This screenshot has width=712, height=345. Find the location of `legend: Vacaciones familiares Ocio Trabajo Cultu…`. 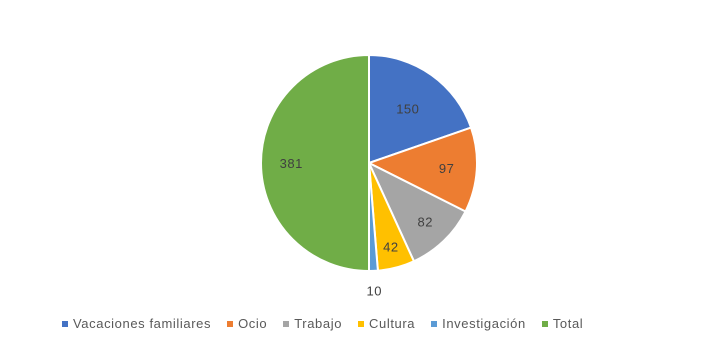

legend: Vacaciones familiares Ocio Trabajo Cultu… is located at coordinates (322, 323).